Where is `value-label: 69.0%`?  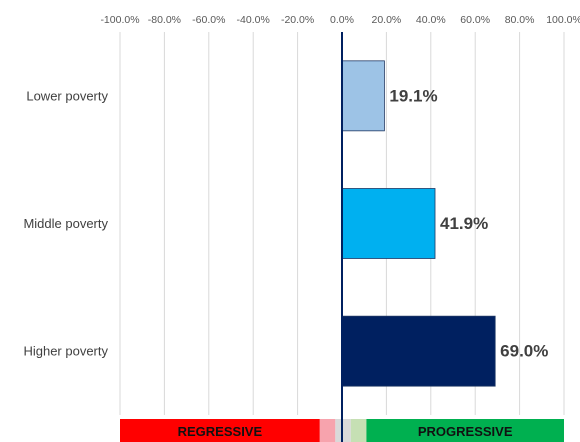
value-label: 69.0% is located at coordinates (524, 351).